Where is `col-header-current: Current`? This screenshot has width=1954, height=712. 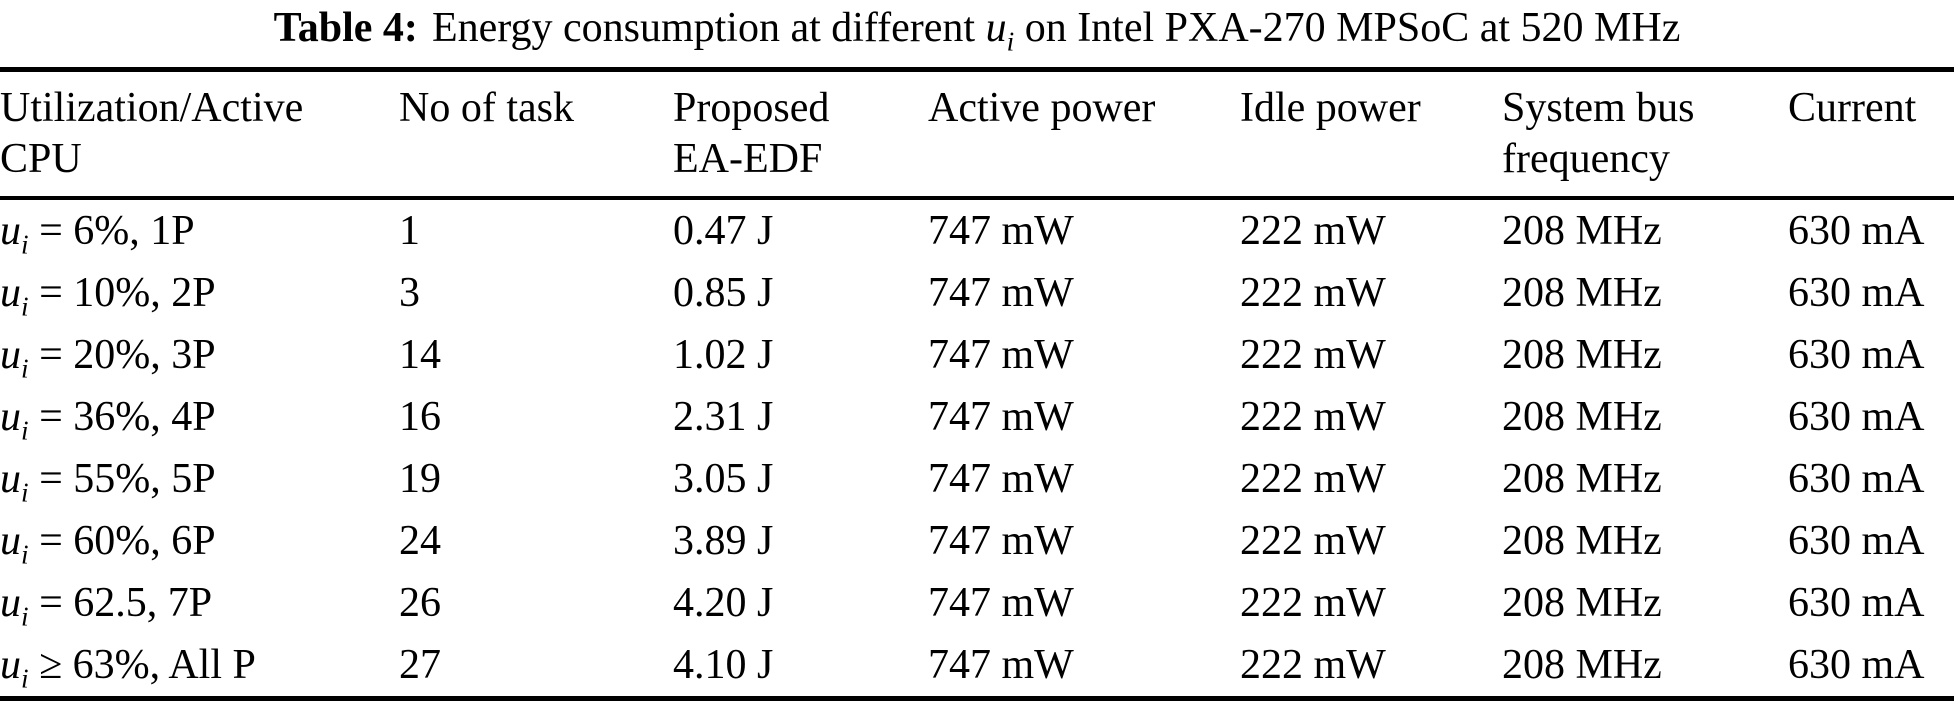 col-header-current: Current is located at coordinates (1852, 108).